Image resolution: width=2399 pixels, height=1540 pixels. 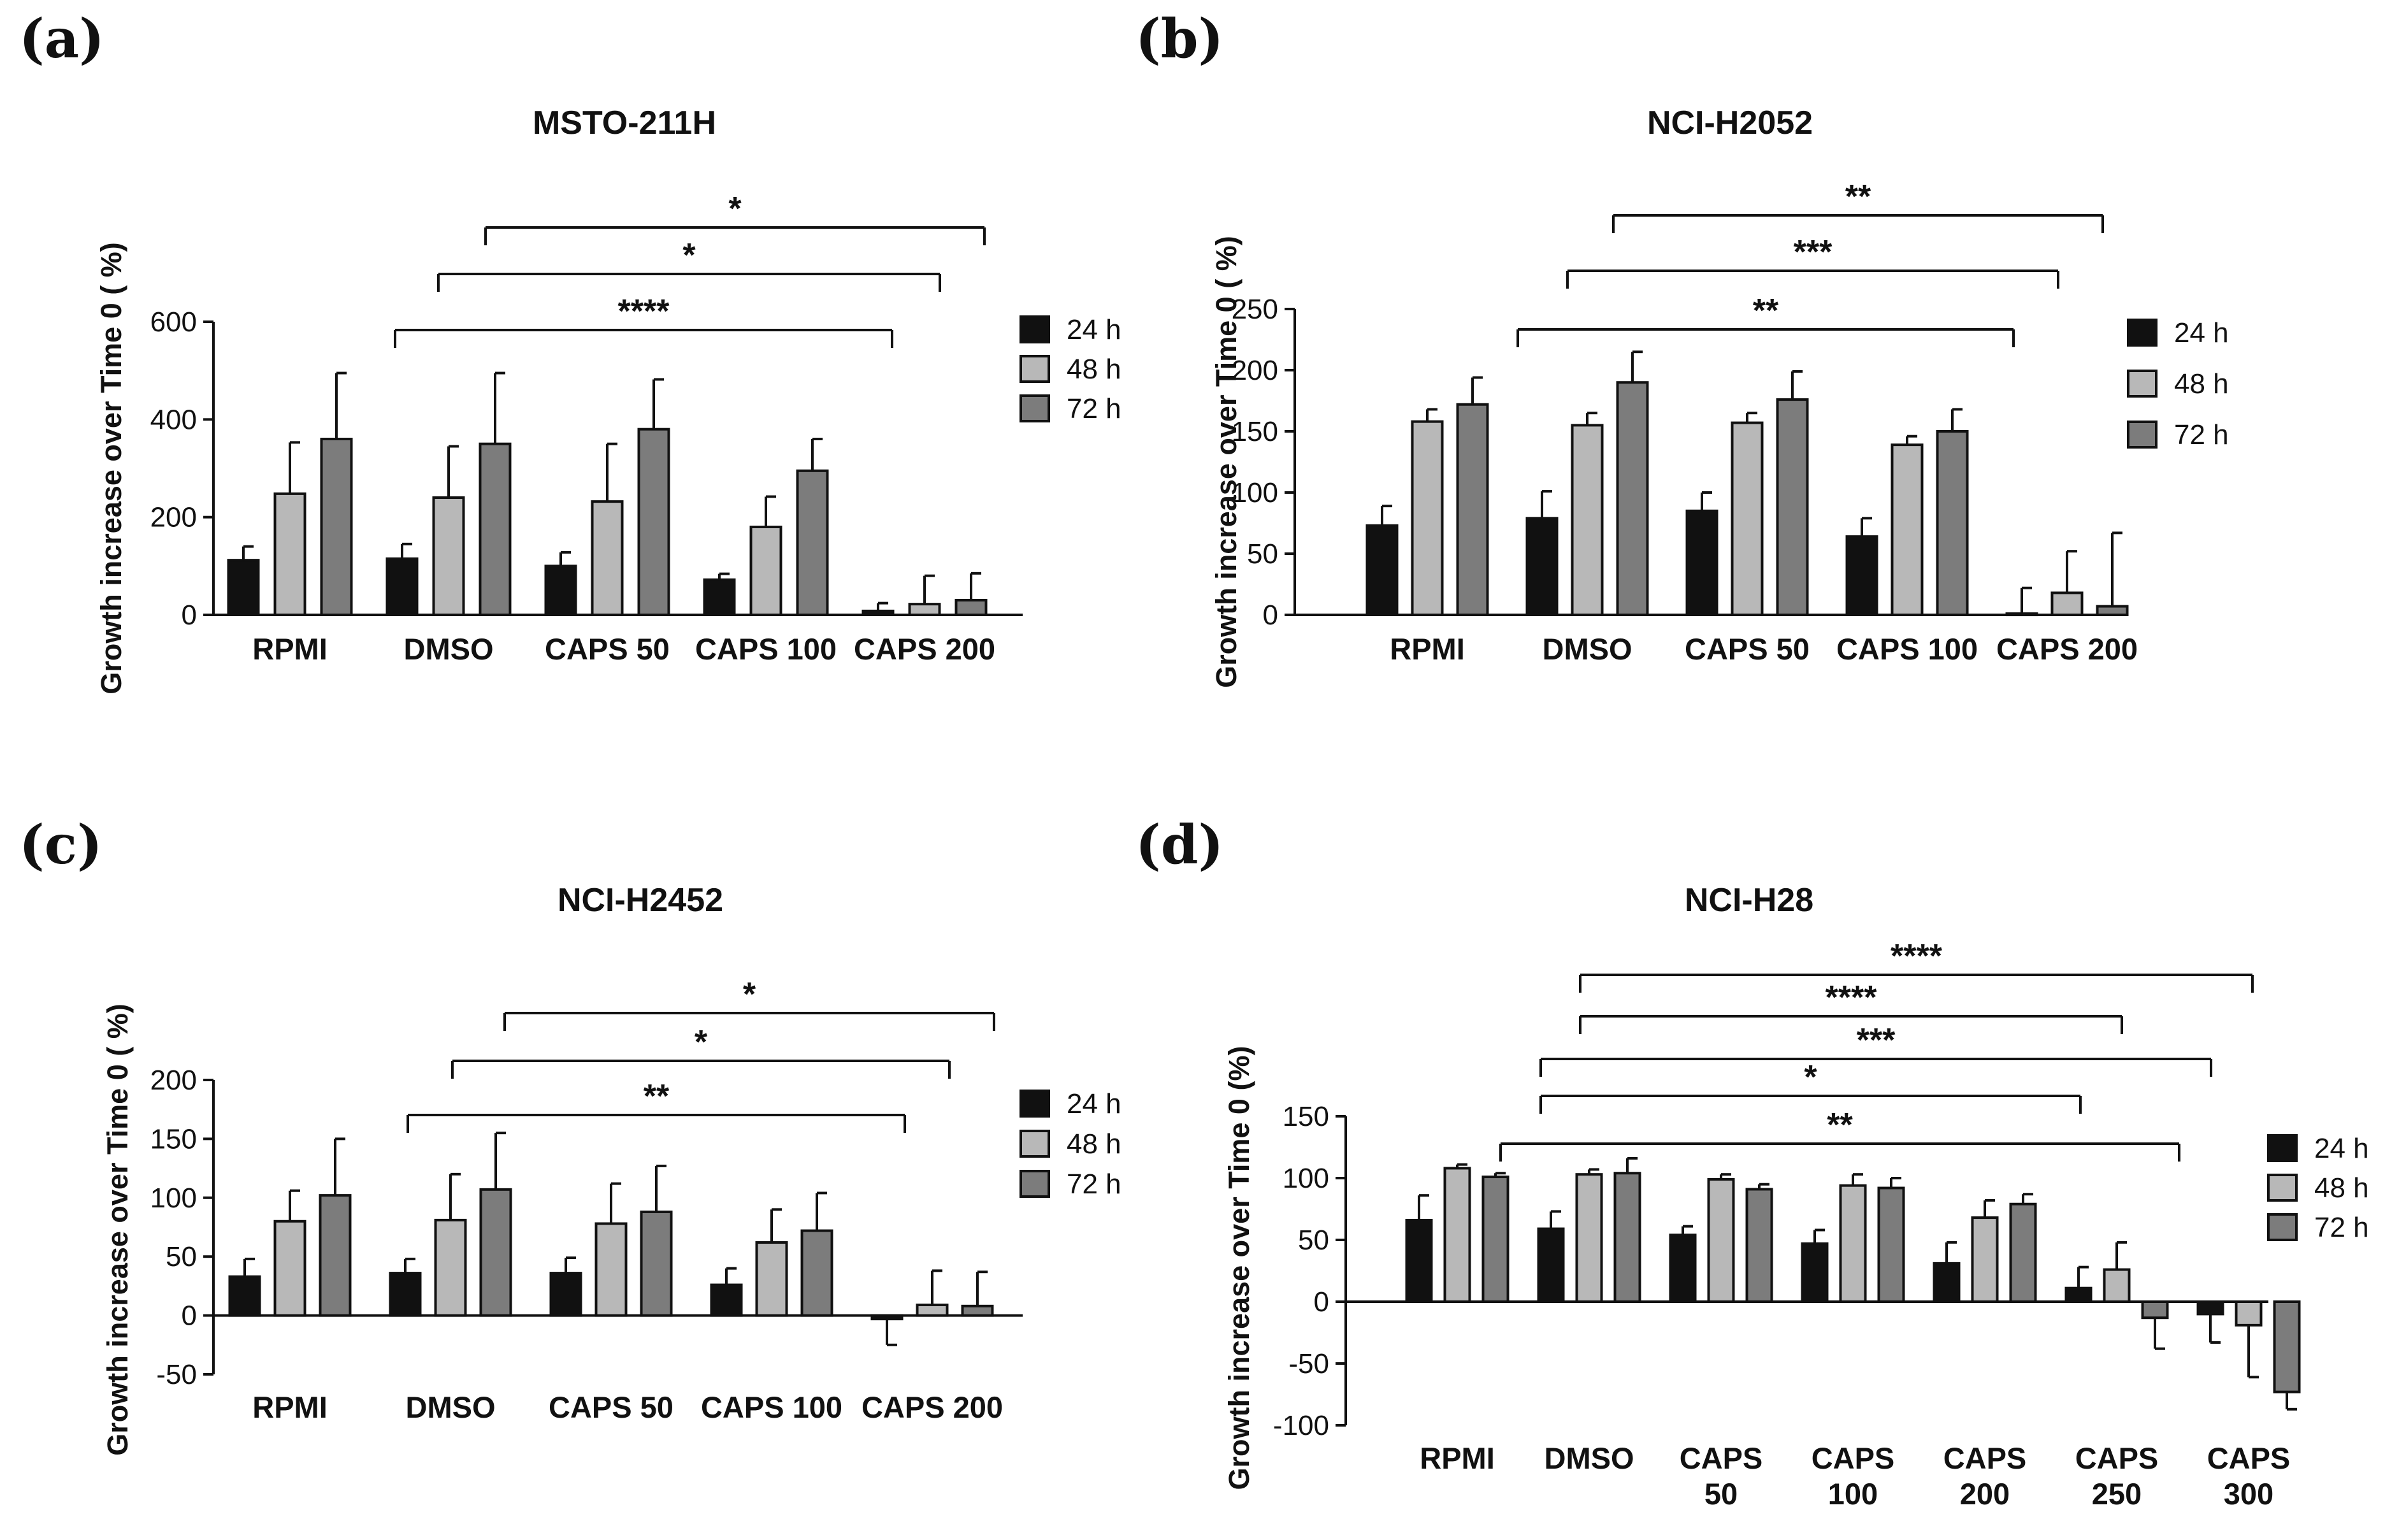 I want to click on chart-title: MSTO-211H, so click(x=624, y=122).